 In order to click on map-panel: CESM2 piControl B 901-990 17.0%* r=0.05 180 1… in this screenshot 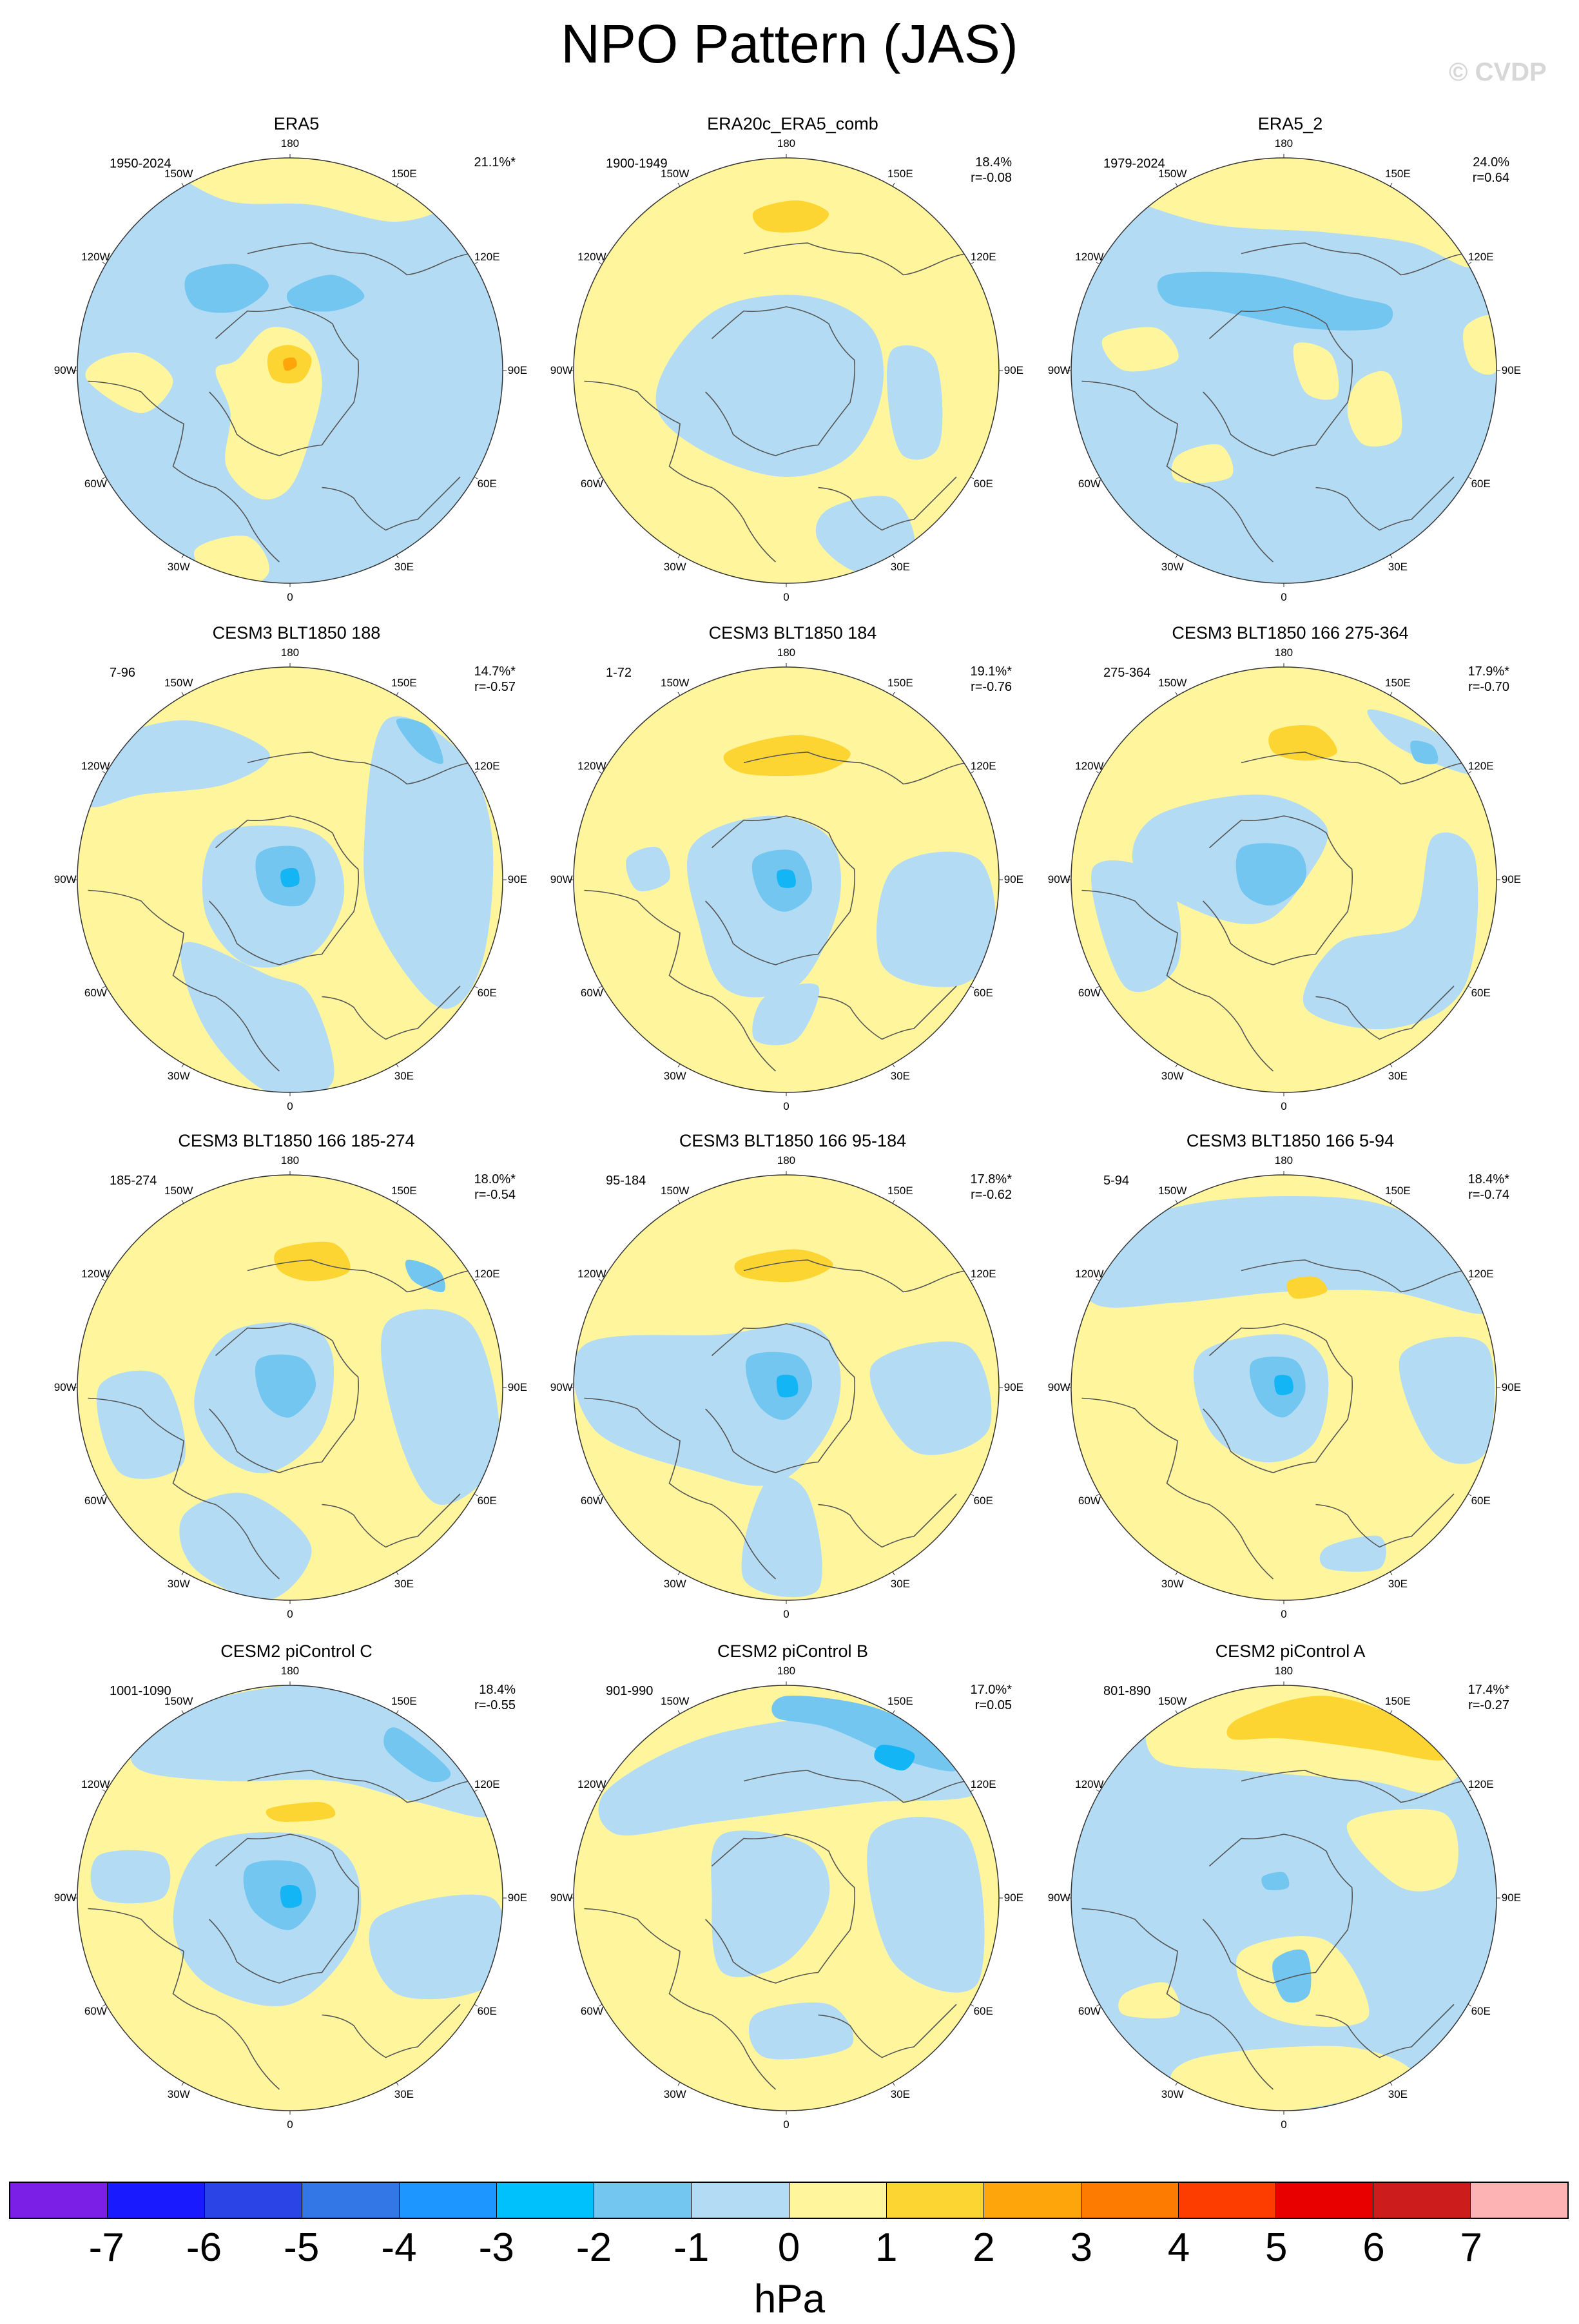, I will do `click(792, 1894)`.